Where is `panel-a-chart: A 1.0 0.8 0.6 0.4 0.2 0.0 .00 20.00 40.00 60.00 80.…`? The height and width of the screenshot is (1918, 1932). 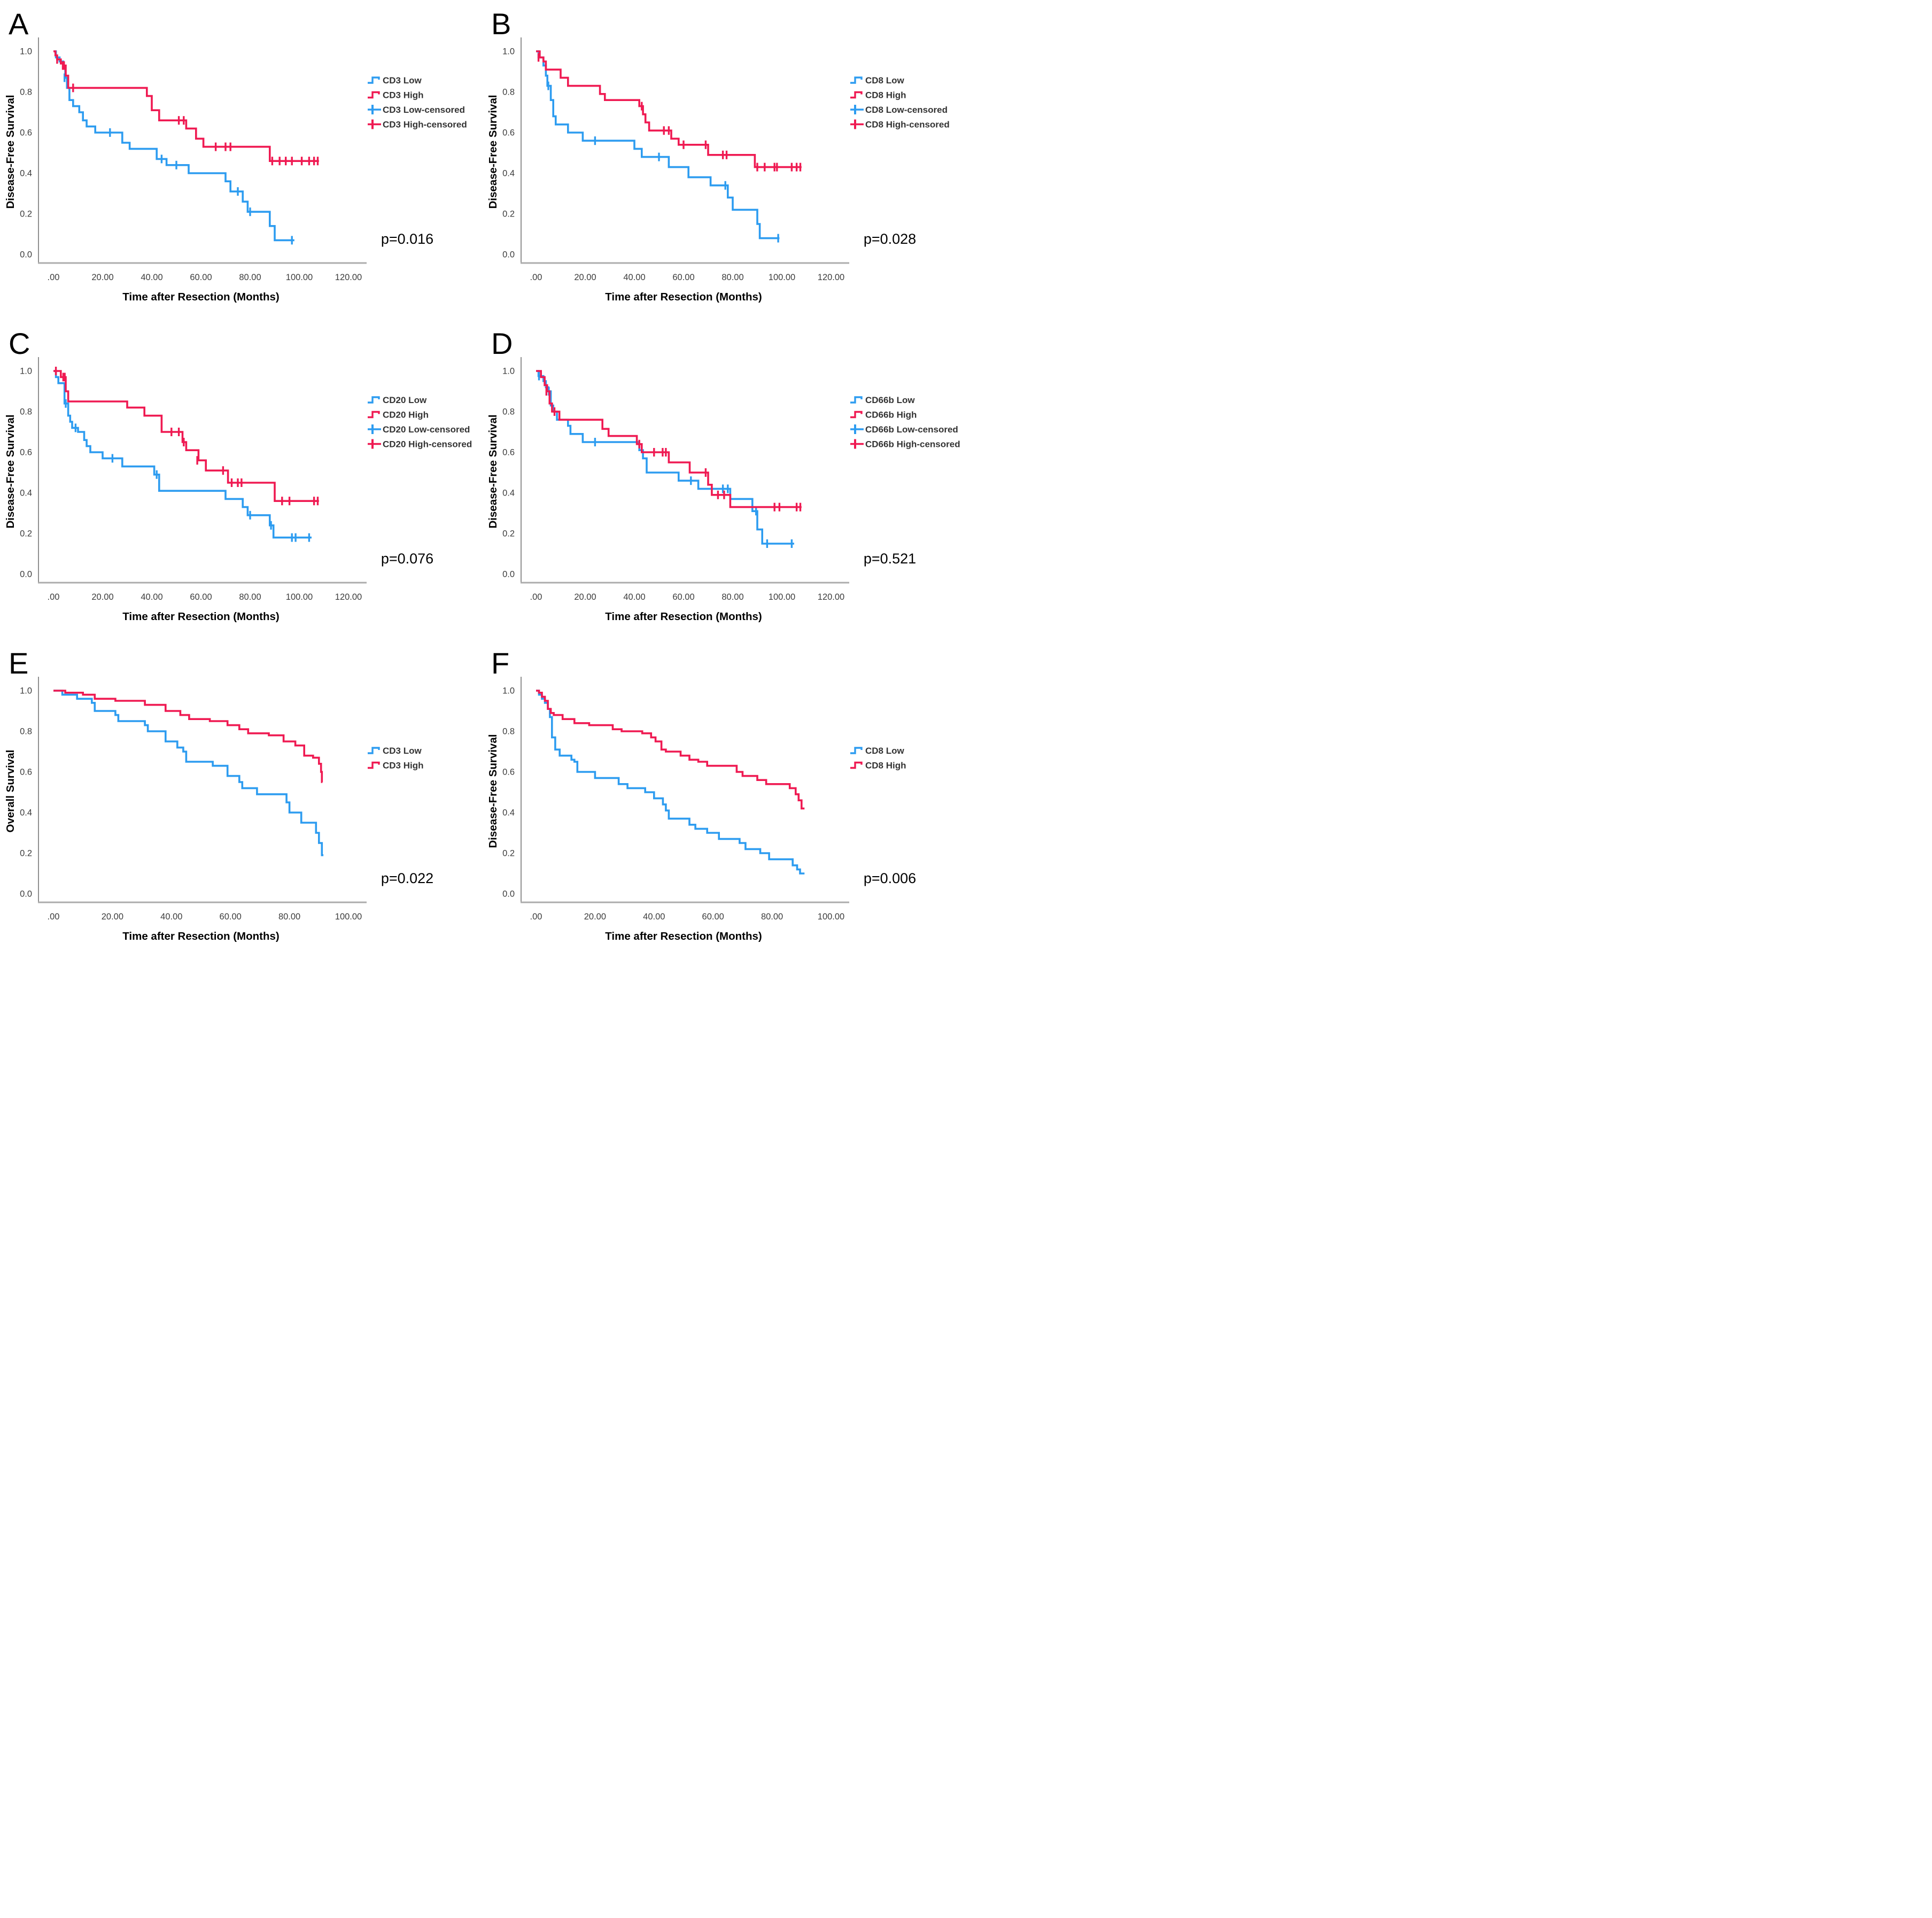 panel-a-chart: A 1.0 0.8 0.6 0.4 0.2 0.0 .00 20.00 40.00 60.00 80.… is located at coordinates (235, 155).